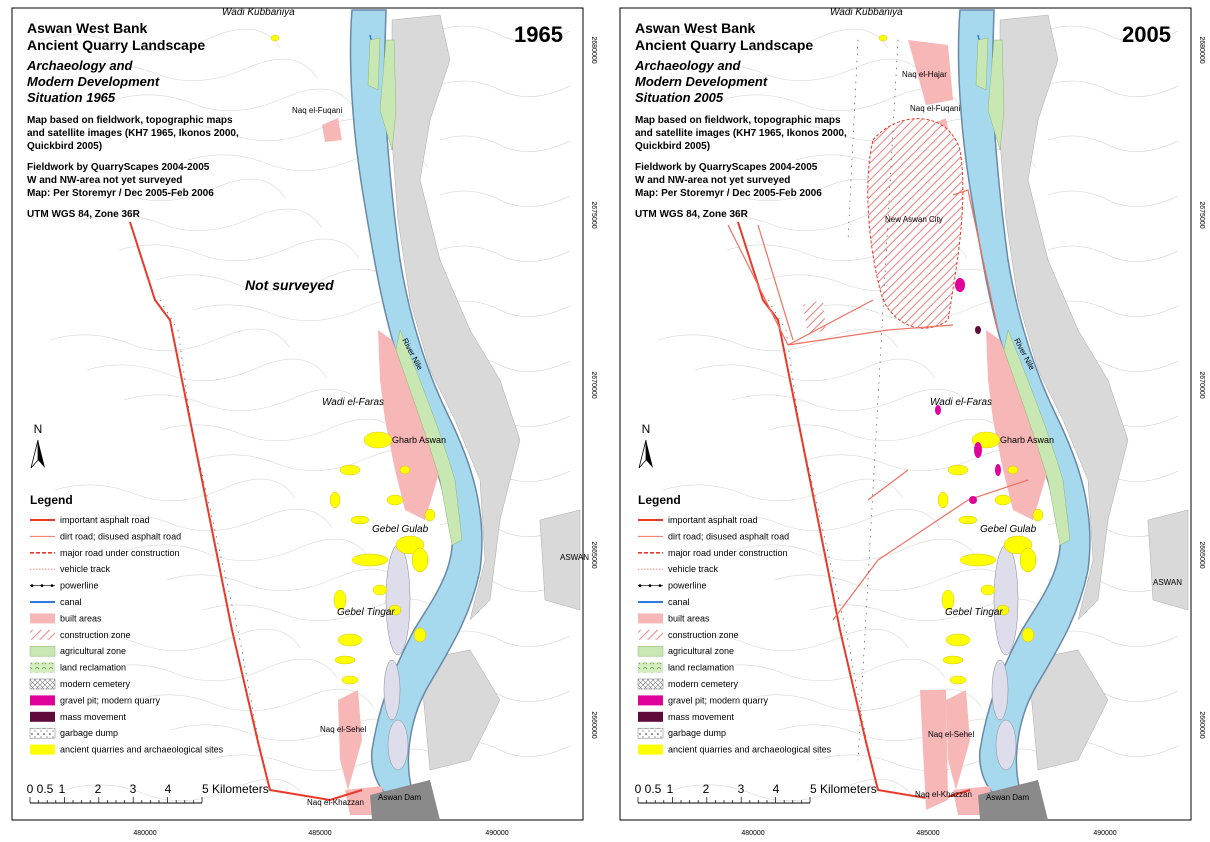 This screenshot has height=842, width=1210. I want to click on legend-label: modern cemetery, so click(703, 684).